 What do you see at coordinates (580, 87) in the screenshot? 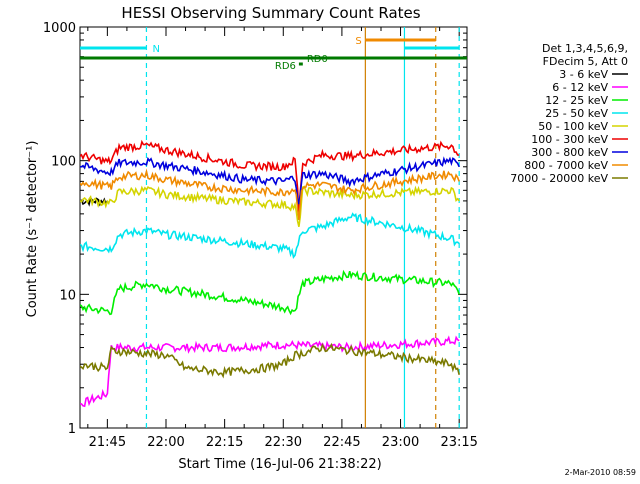
I see `legend-label-6-12-kev: 6 - 12 keV` at bounding box center [580, 87].